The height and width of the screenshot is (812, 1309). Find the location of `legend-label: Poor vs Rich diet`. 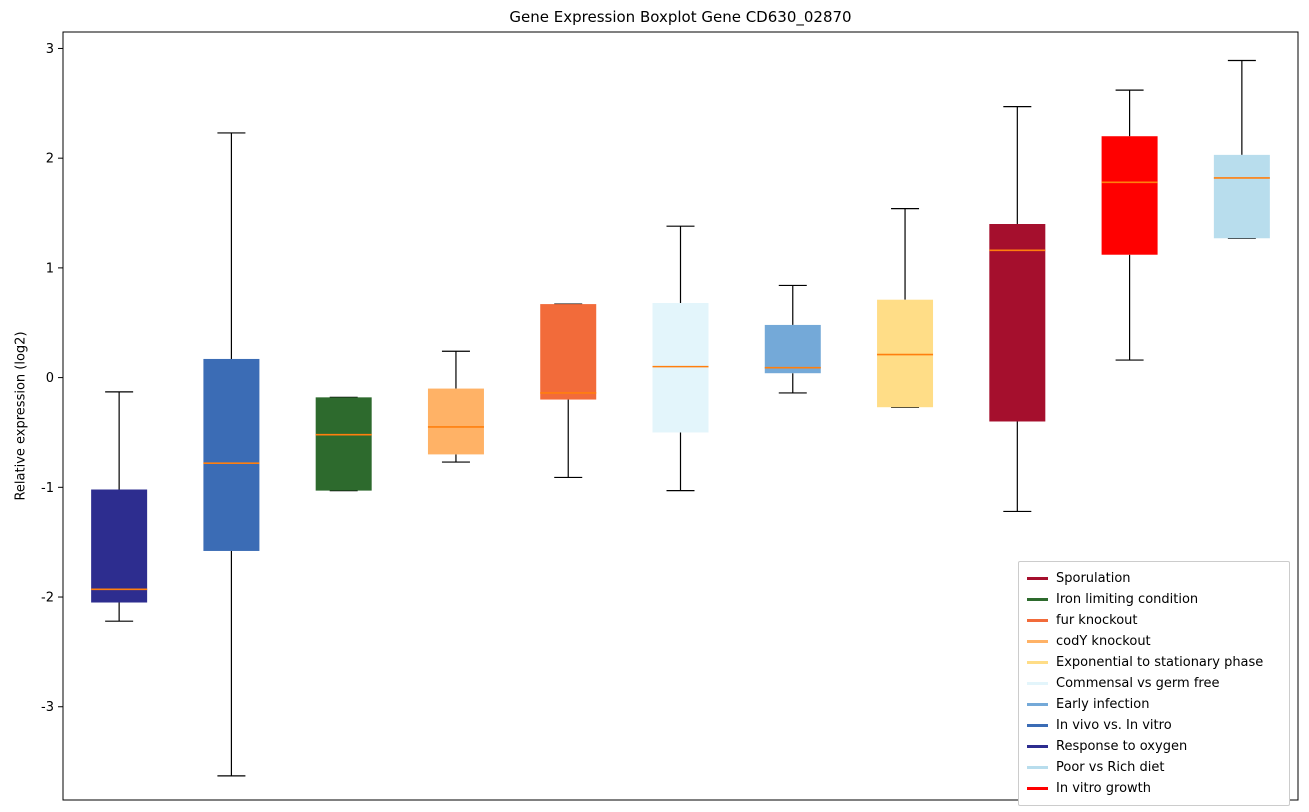

legend-label: Poor vs Rich diet is located at coordinates (1110, 767).